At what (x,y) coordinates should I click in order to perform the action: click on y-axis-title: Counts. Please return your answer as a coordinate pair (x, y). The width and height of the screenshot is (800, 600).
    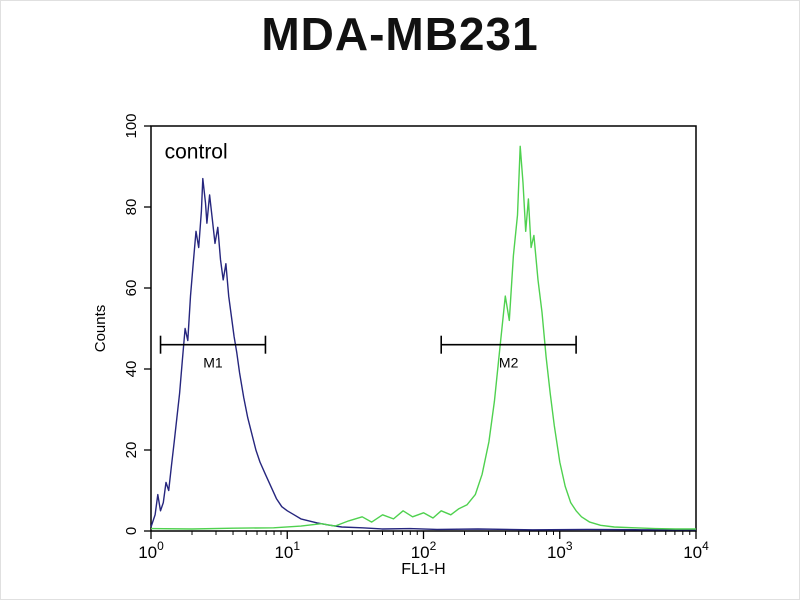
    Looking at the image, I should click on (100, 329).